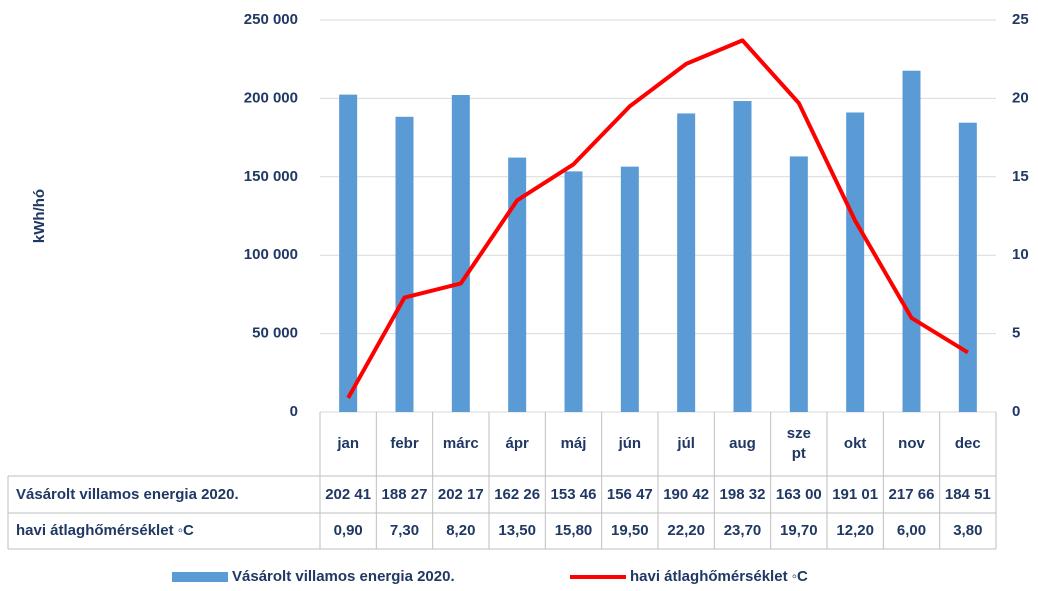 This screenshot has width=1038, height=591. Describe the element at coordinates (348, 530) in the screenshot. I see `table-cell: 0,90` at that location.